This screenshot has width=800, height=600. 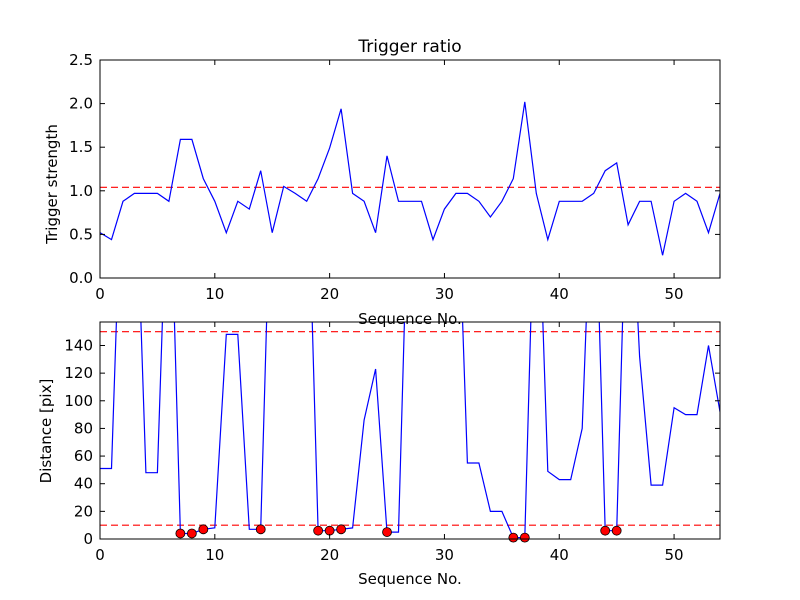 What do you see at coordinates (81, 147) in the screenshot?
I see `y-tick-label: 1.5` at bounding box center [81, 147].